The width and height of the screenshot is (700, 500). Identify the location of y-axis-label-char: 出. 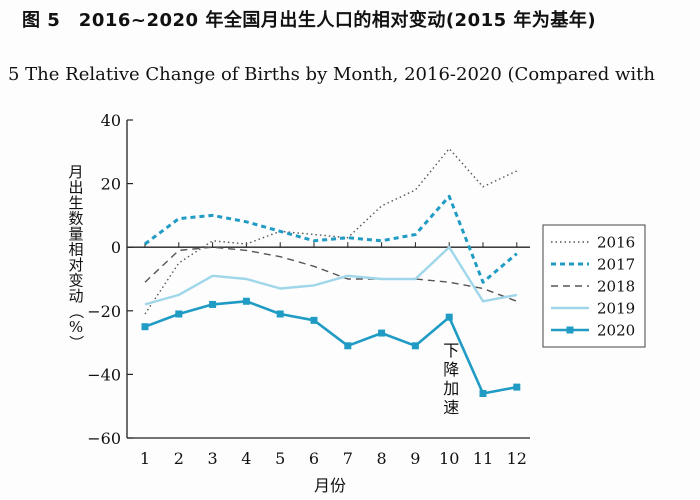
(75, 188).